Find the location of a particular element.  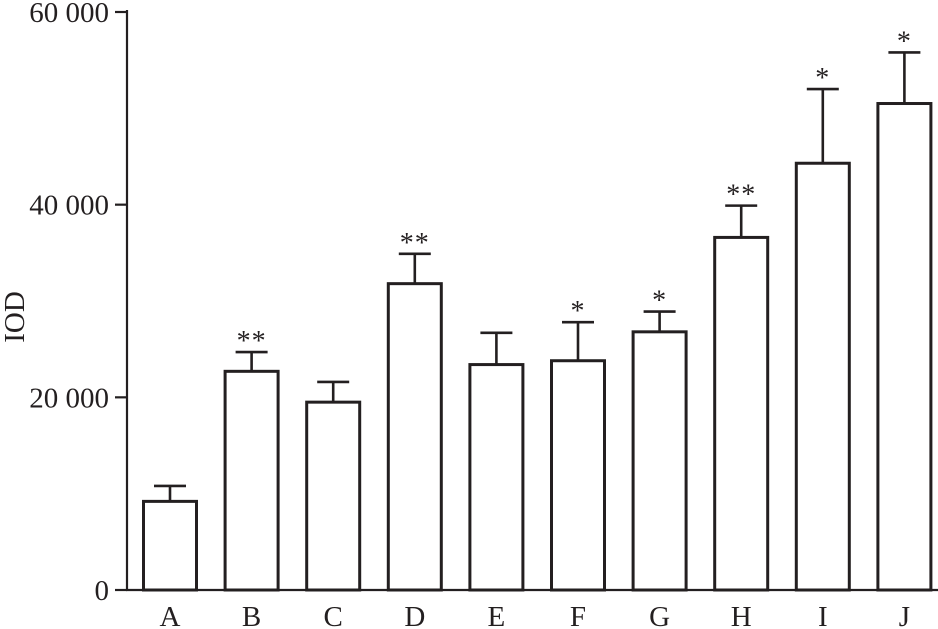

y-ticks: 0 20 000 40 000 60 000 is located at coordinates (78, 303).